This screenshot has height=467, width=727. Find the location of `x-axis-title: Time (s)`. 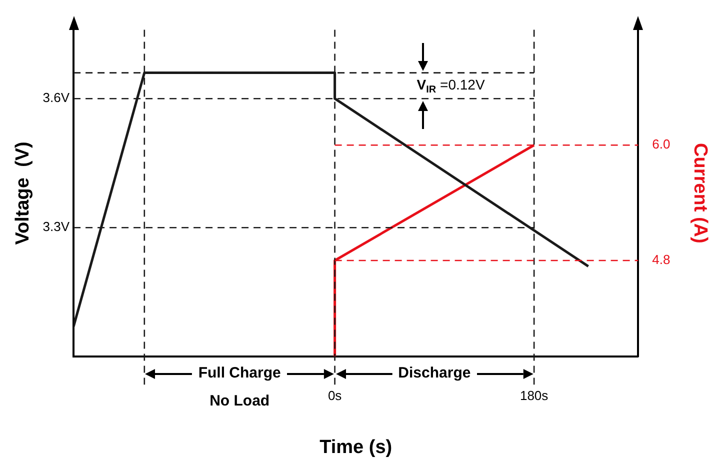

x-axis-title: Time (s) is located at coordinates (356, 447).